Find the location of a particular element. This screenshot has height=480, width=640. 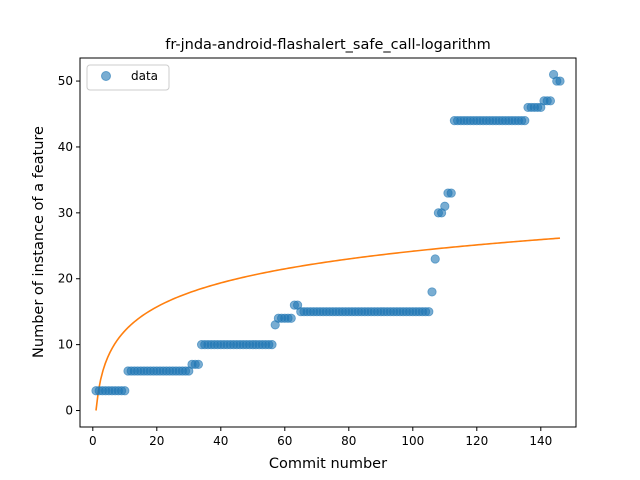

x-tick-label: 140 is located at coordinates (540, 441).